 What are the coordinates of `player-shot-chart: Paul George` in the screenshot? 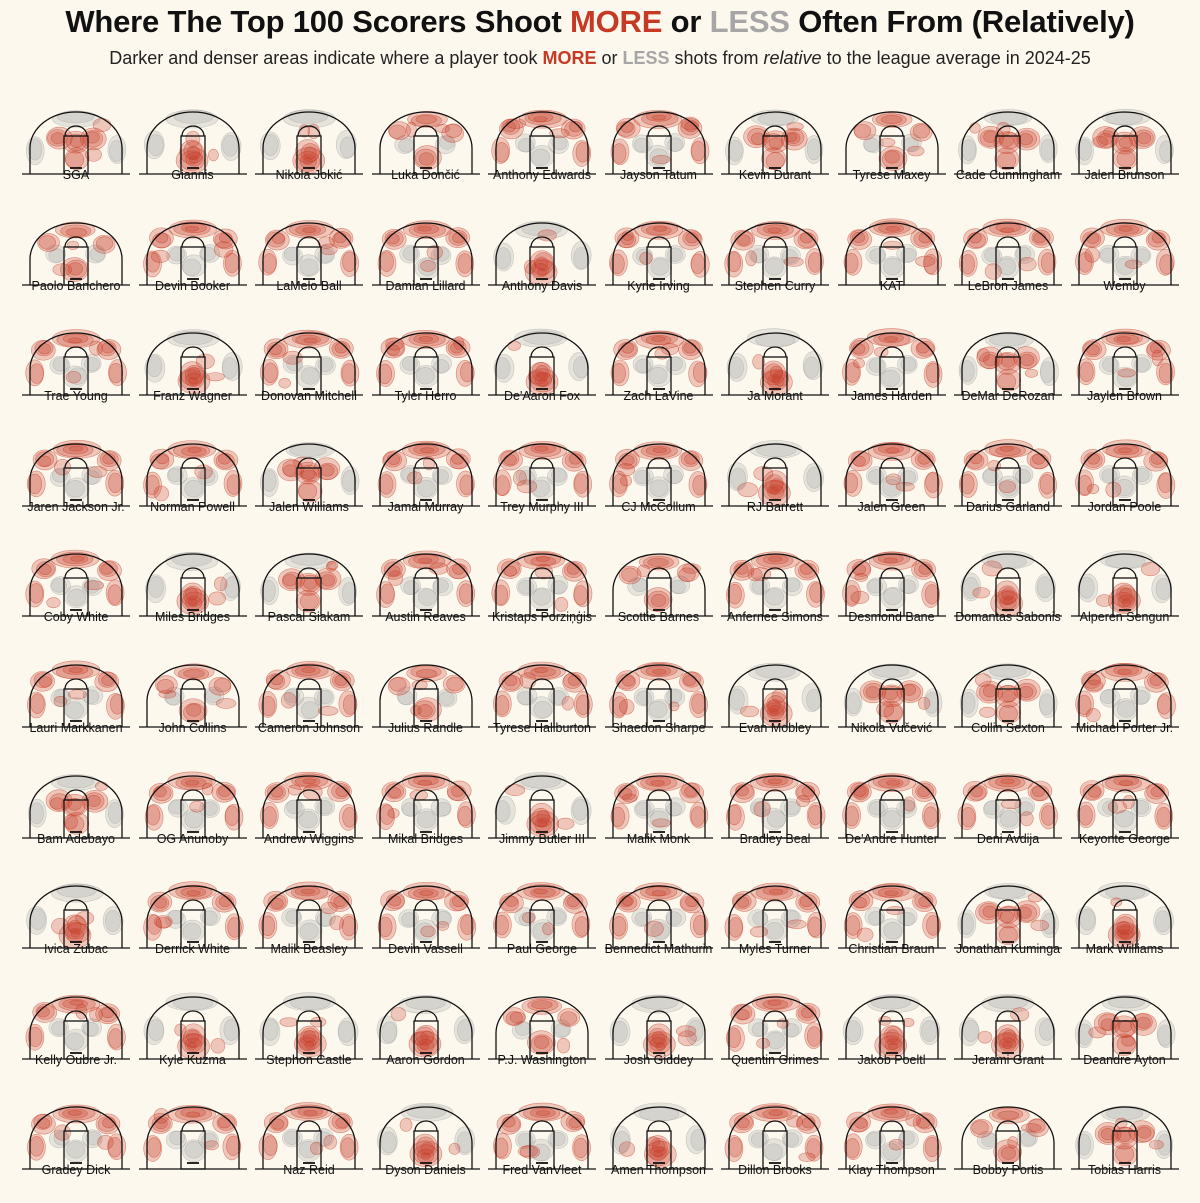 It's located at (542, 930).